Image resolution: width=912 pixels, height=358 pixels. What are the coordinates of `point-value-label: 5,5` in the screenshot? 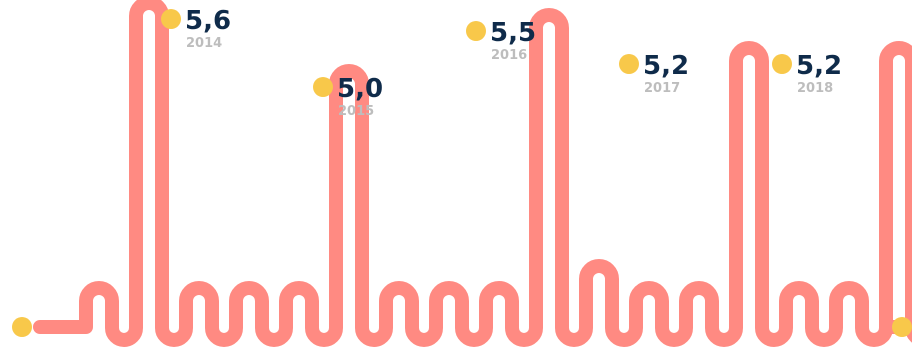 It's located at (513, 33).